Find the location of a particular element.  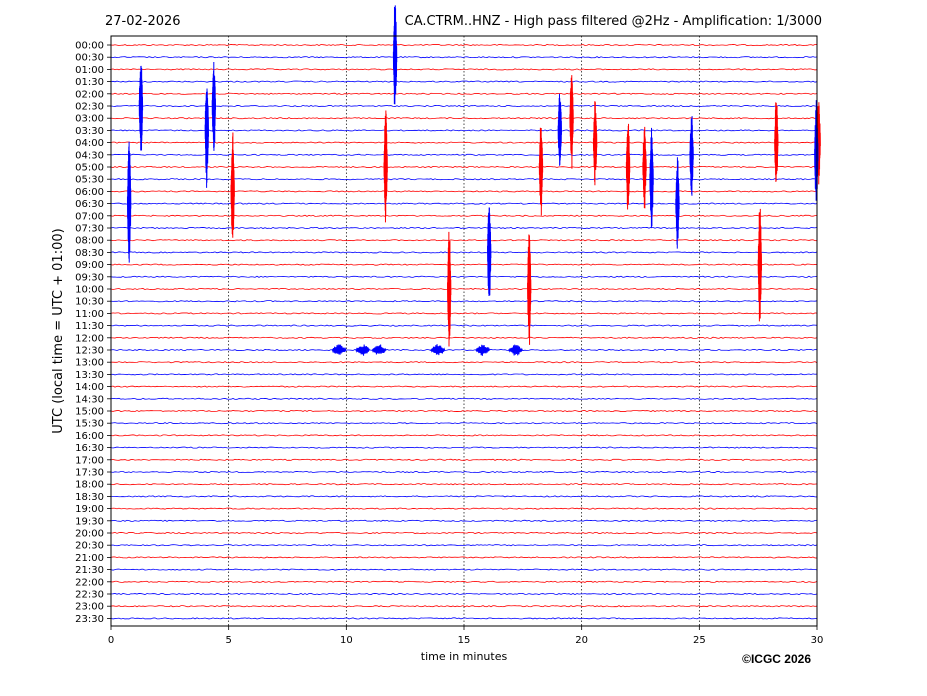

row-label-0400: 04:00 is located at coordinates (89, 143).